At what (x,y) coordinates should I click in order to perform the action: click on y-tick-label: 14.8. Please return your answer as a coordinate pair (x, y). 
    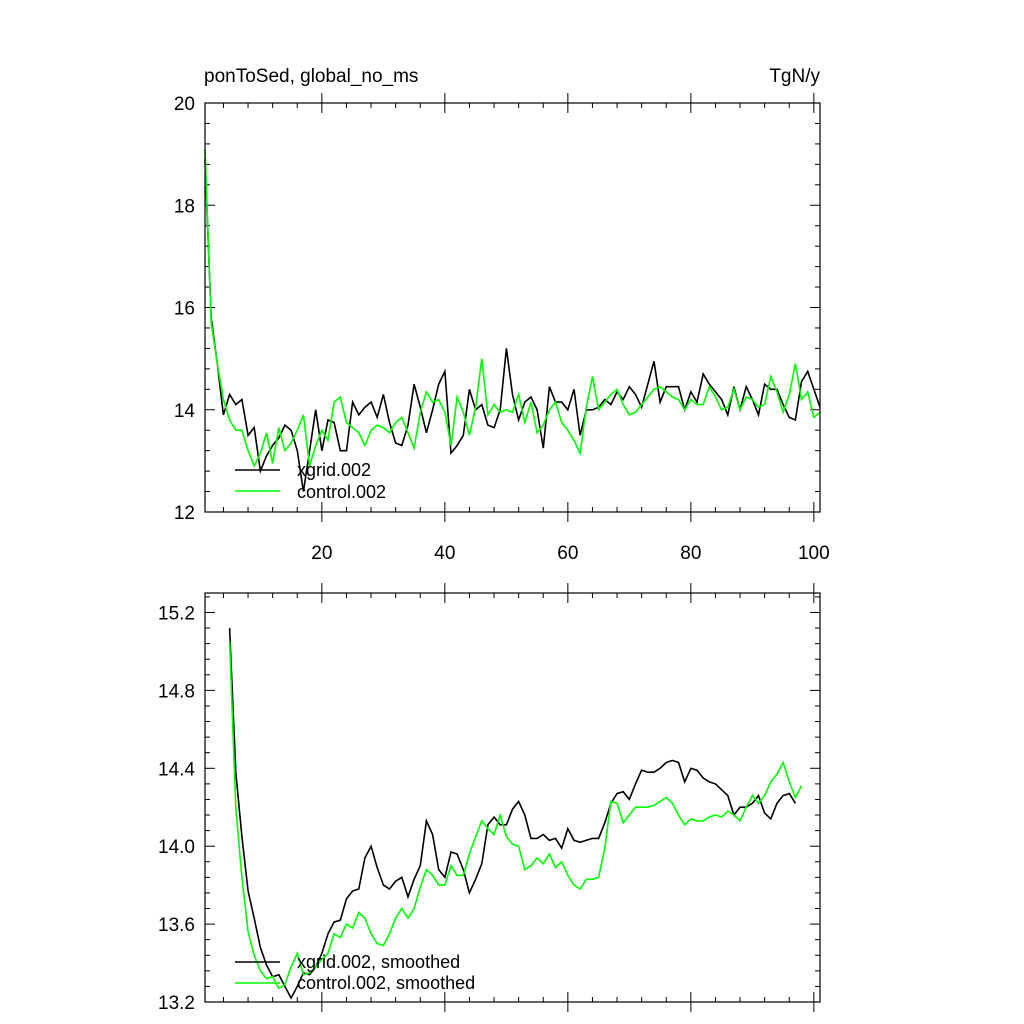
    Looking at the image, I should click on (176, 691).